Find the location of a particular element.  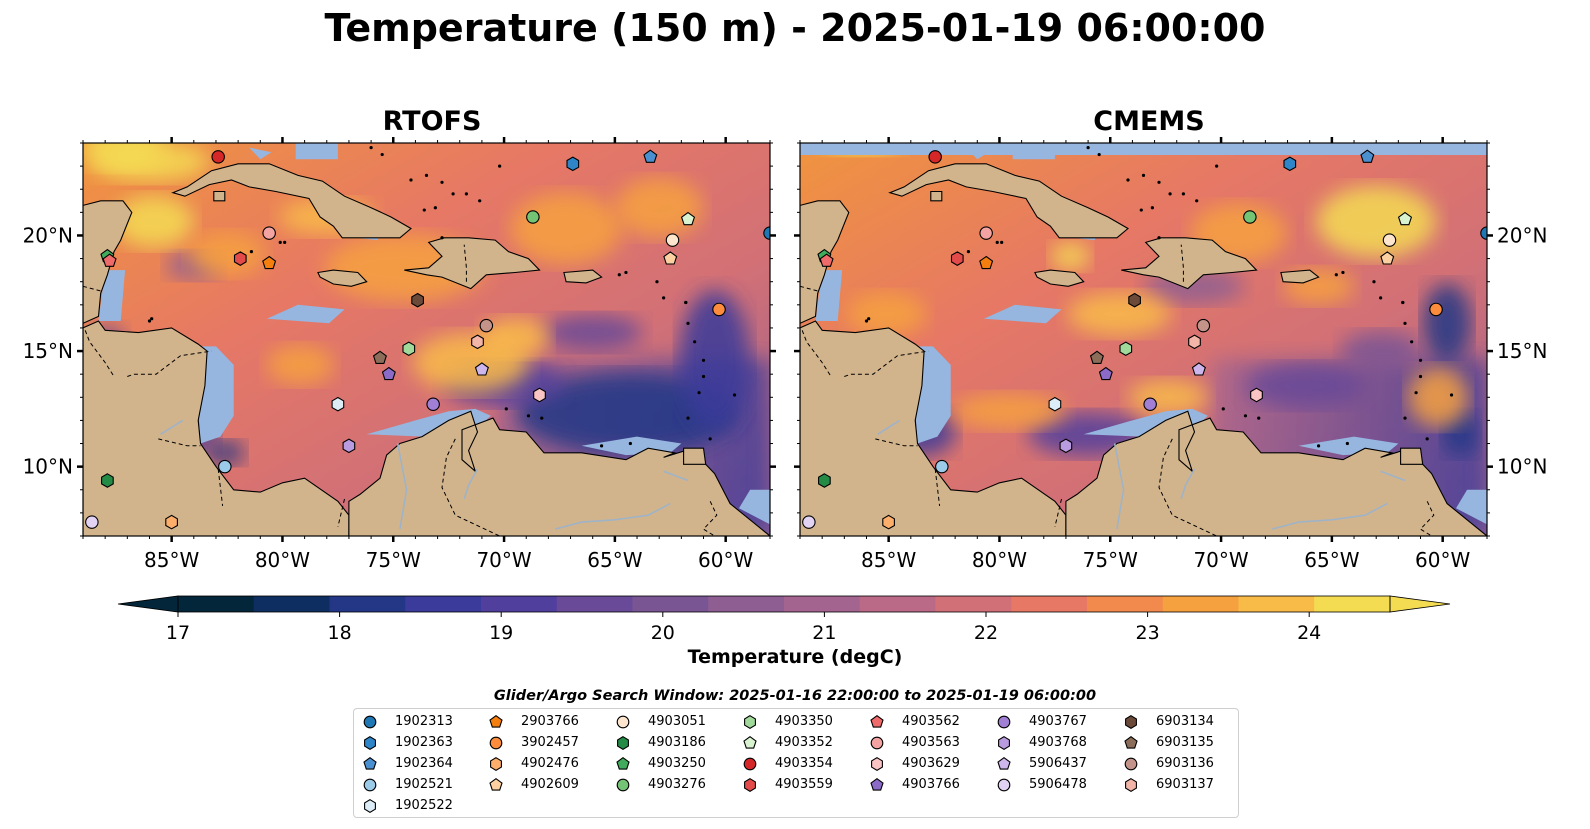

legend-label: 3902457 is located at coordinates (550, 742).